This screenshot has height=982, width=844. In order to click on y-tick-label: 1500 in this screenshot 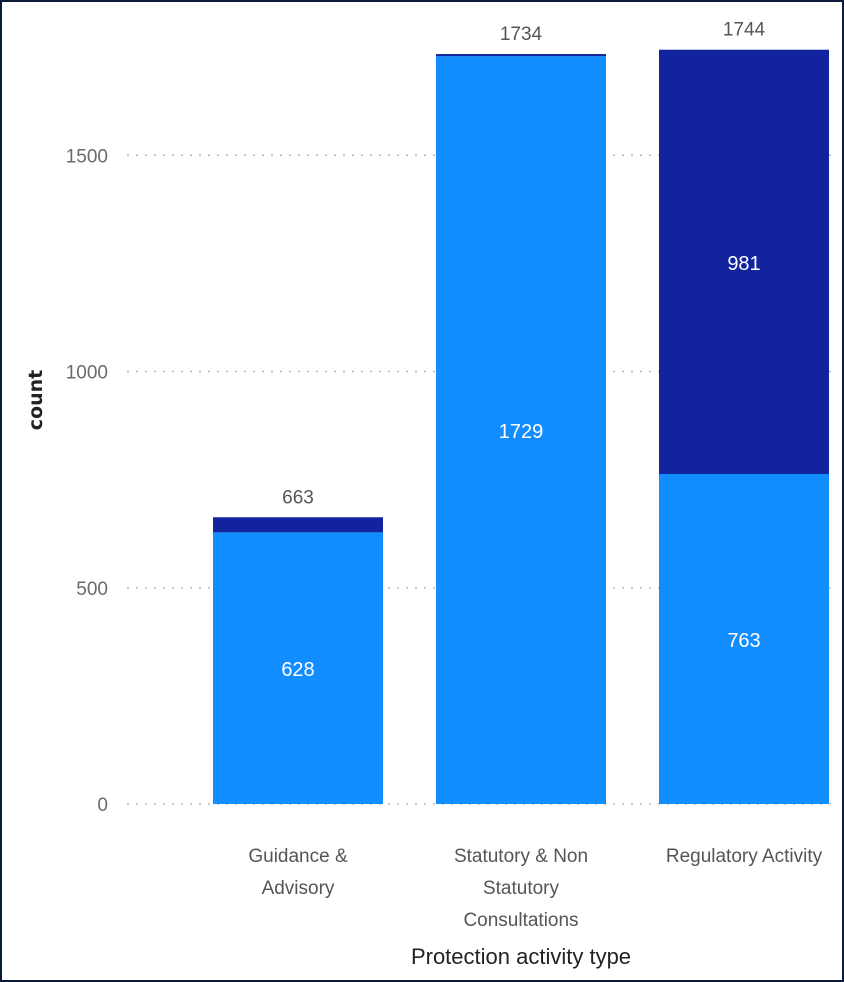, I will do `click(87, 156)`.